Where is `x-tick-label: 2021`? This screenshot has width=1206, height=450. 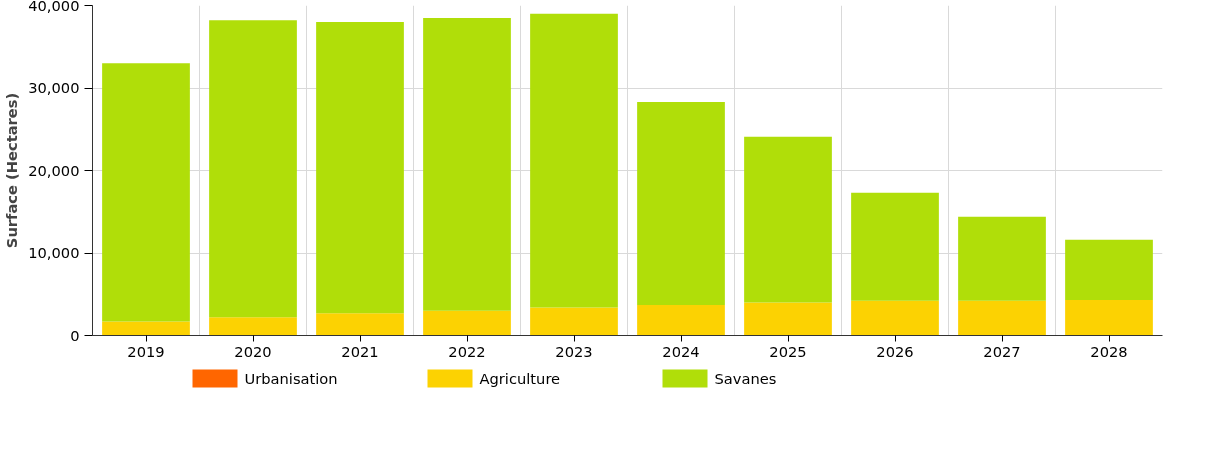
x-tick-label: 2021 is located at coordinates (360, 351).